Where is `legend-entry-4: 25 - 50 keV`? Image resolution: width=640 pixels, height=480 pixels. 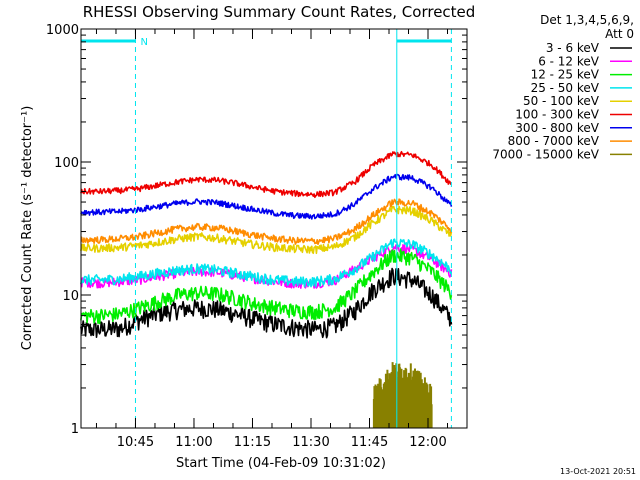
legend-entry-4: 25 - 50 keV is located at coordinates (581, 88).